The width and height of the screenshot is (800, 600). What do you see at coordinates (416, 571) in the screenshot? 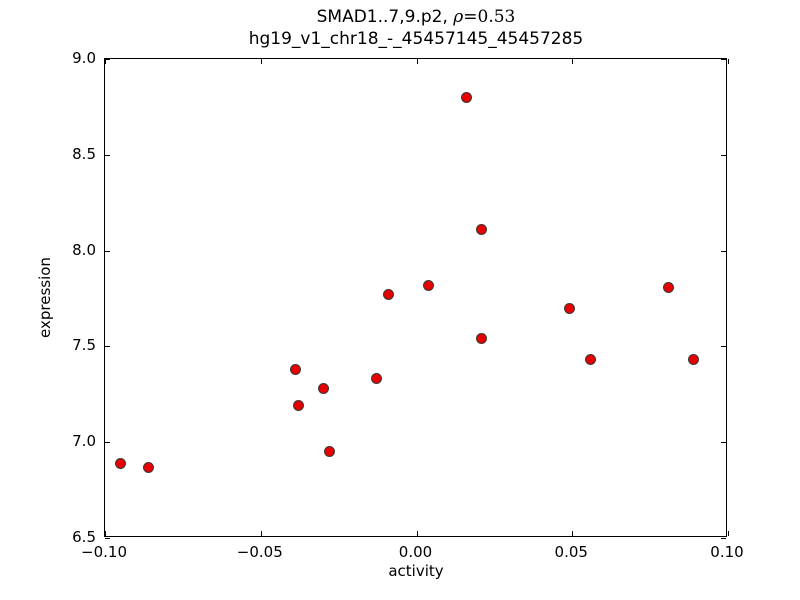
I see `x-axis-label: activity` at bounding box center [416, 571].